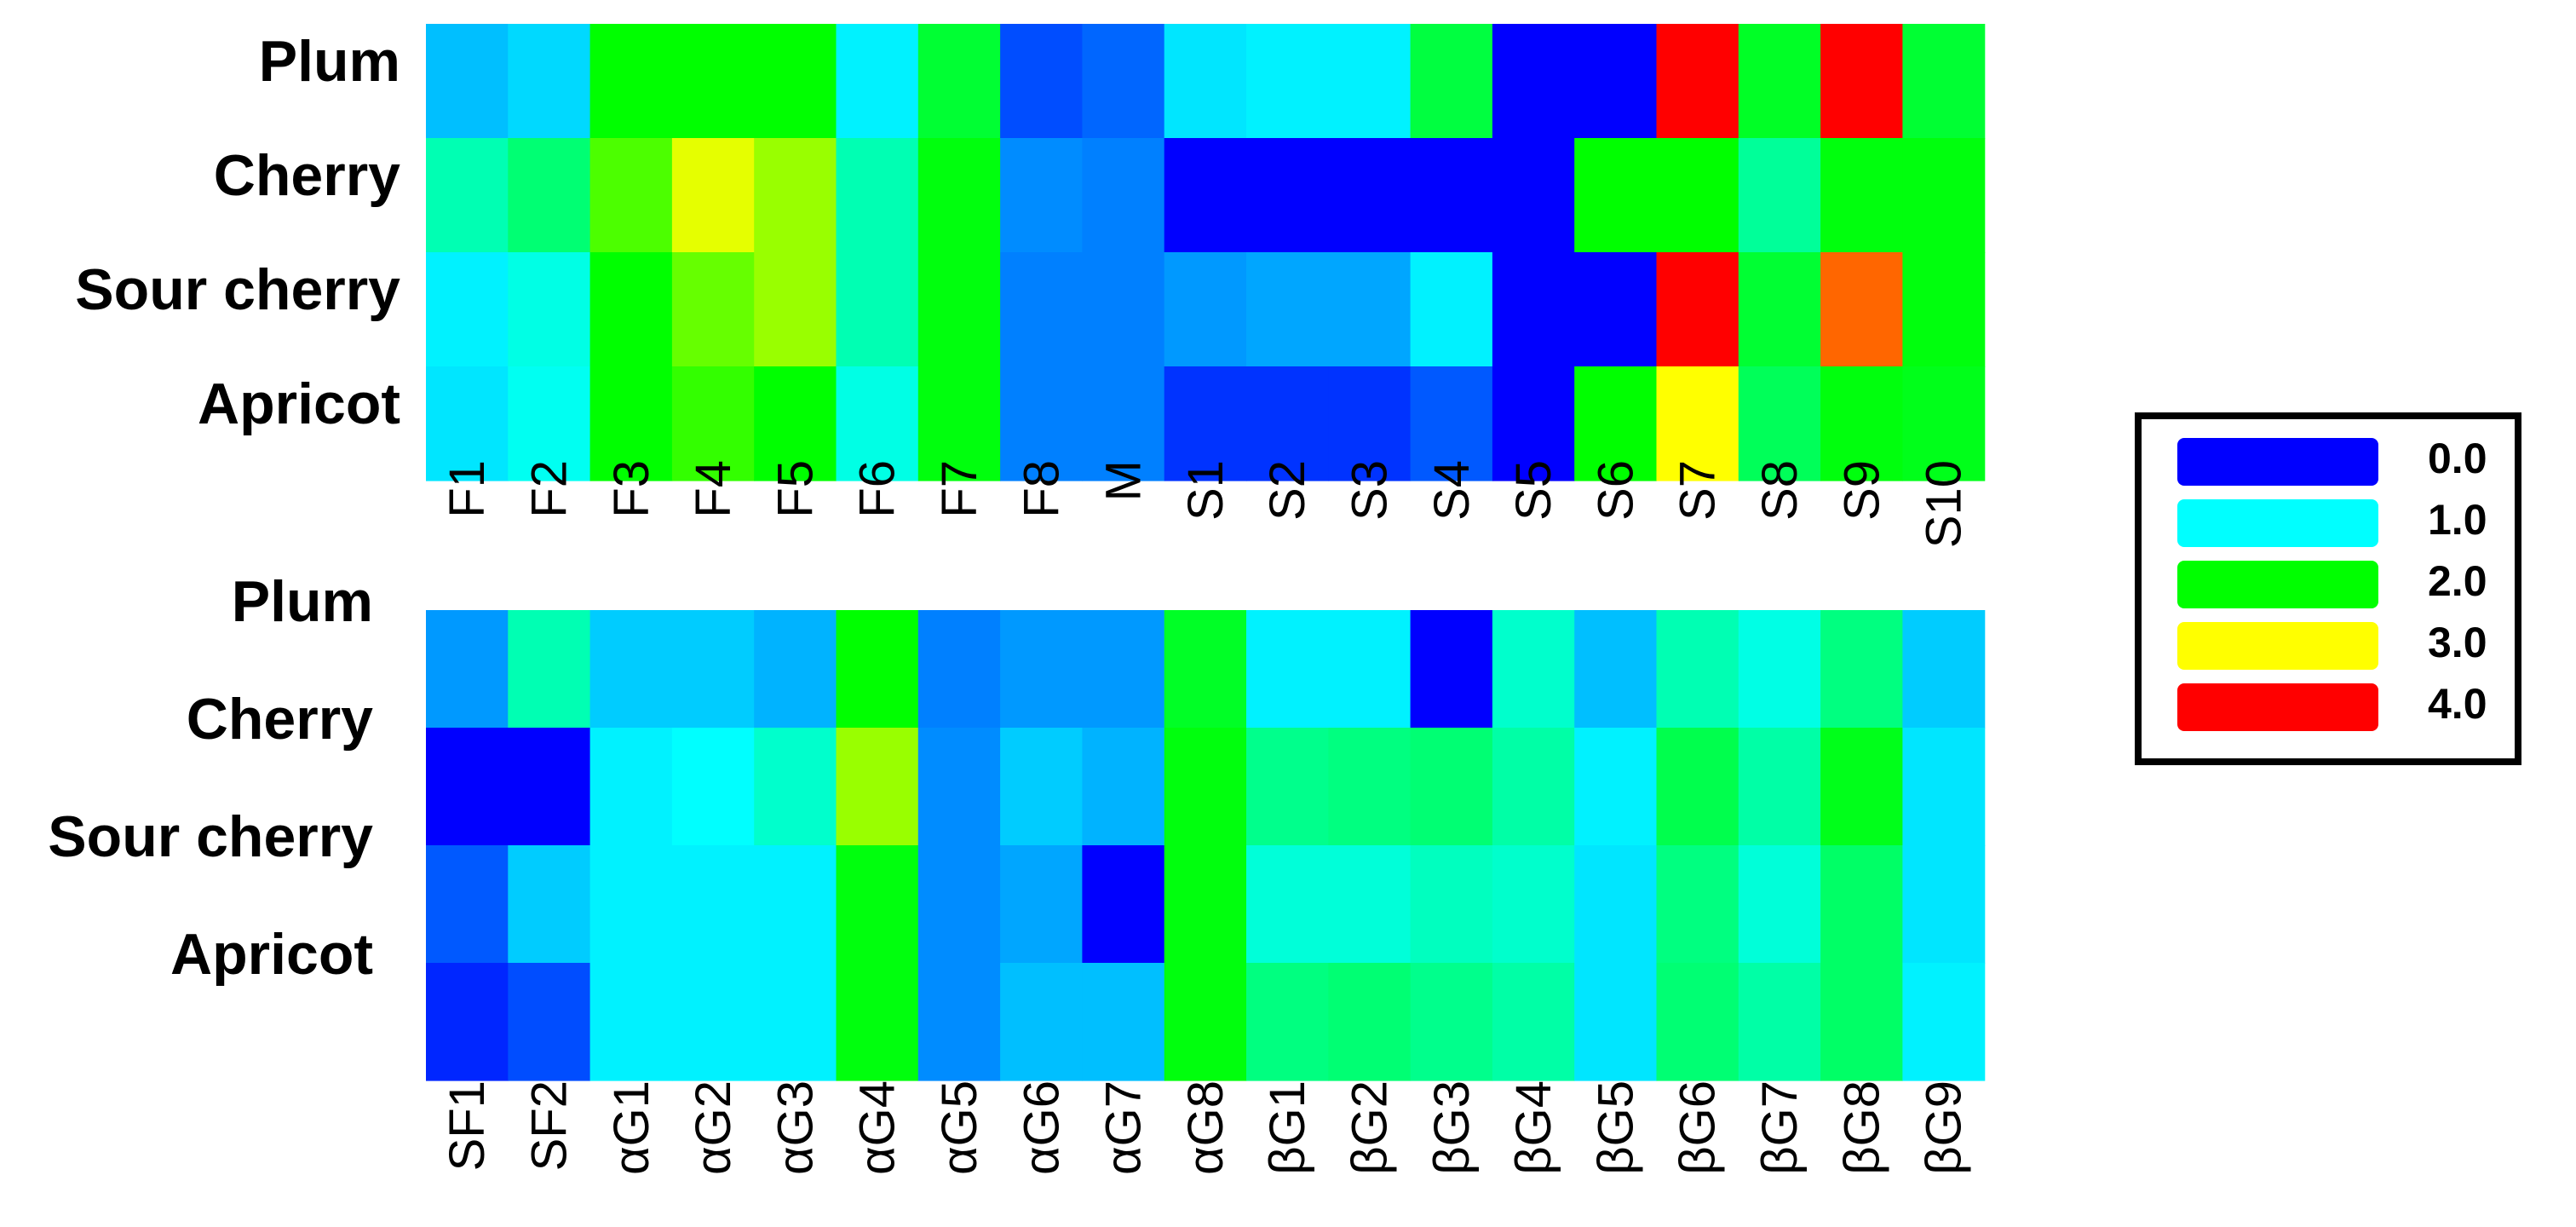 This screenshot has height=1227, width=2576. I want to click on heatmap-2-cell-apricot-βg8, so click(1862, 1022).